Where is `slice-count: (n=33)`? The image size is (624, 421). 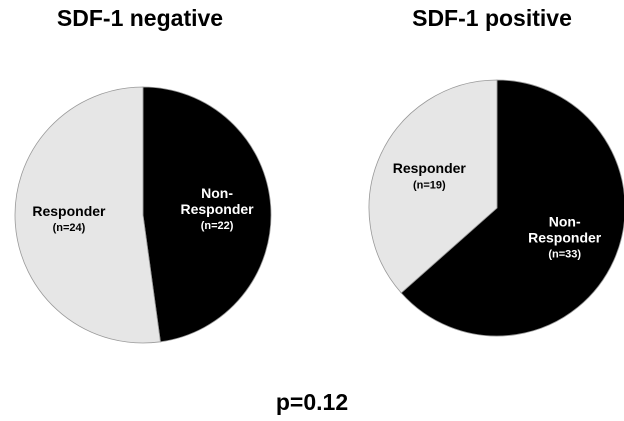 slice-count: (n=33) is located at coordinates (564, 254).